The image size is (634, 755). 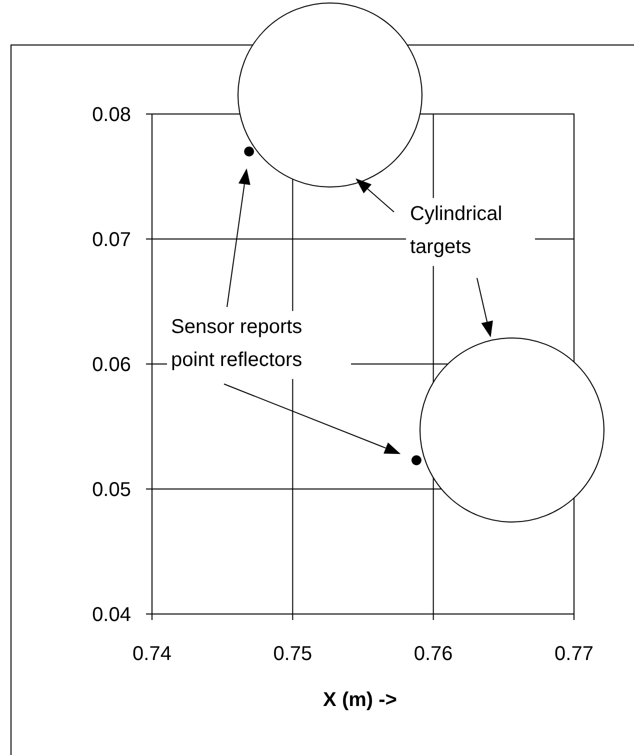 What do you see at coordinates (152, 654) in the screenshot?
I see `x-tick-label: 0.74` at bounding box center [152, 654].